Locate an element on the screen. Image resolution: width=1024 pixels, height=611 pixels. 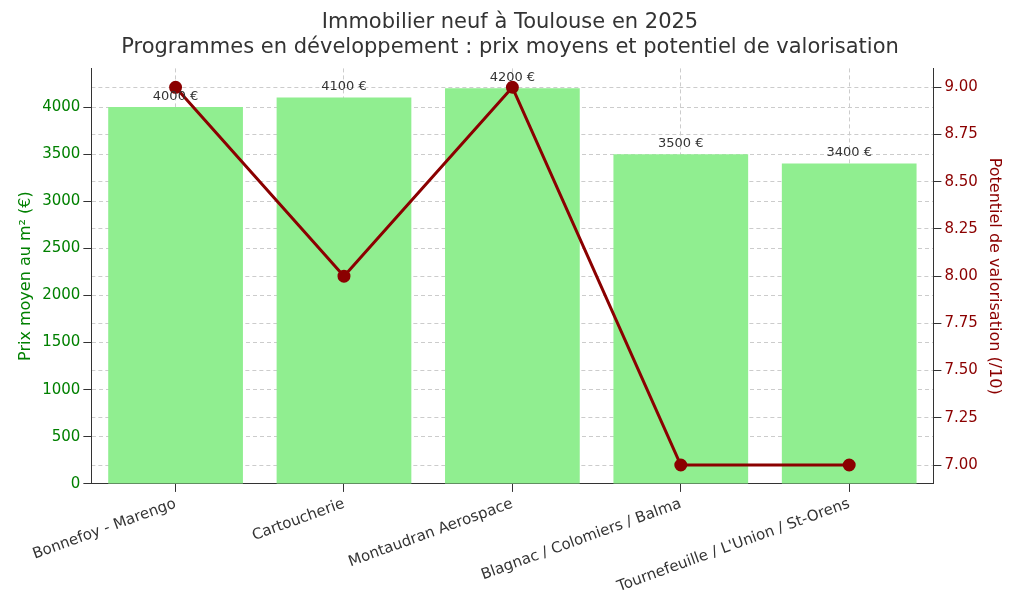
y2-tick-label: 7.75 is located at coordinates (961, 322).